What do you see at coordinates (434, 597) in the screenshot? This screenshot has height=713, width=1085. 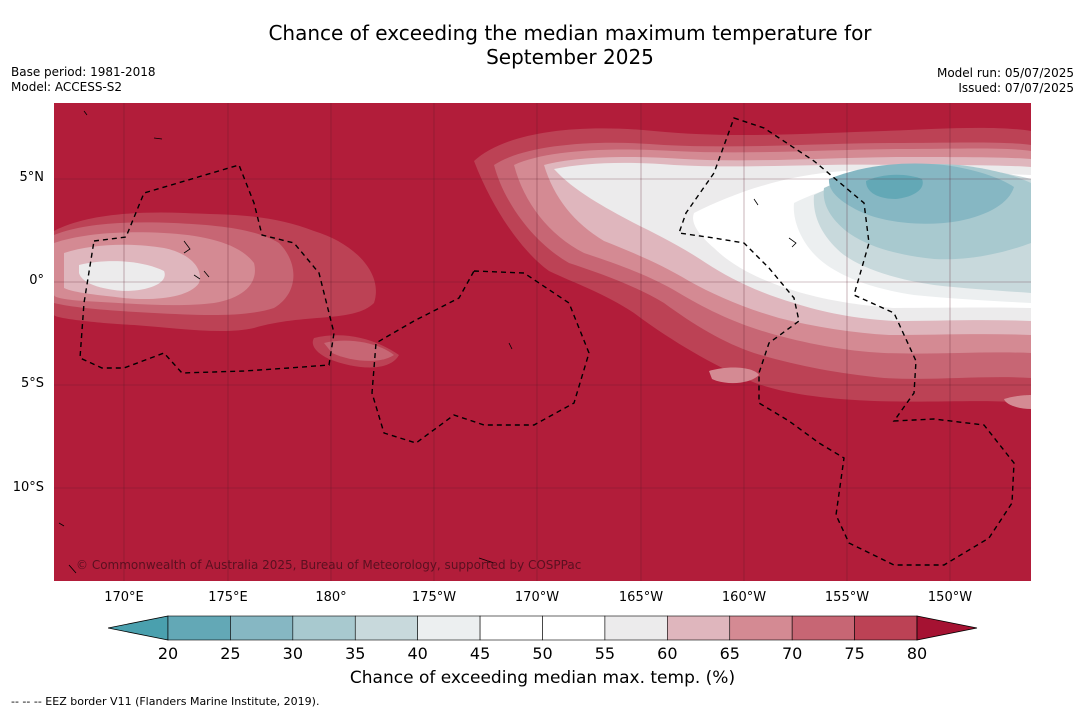 I see `lon-label-175w: 175°W` at bounding box center [434, 597].